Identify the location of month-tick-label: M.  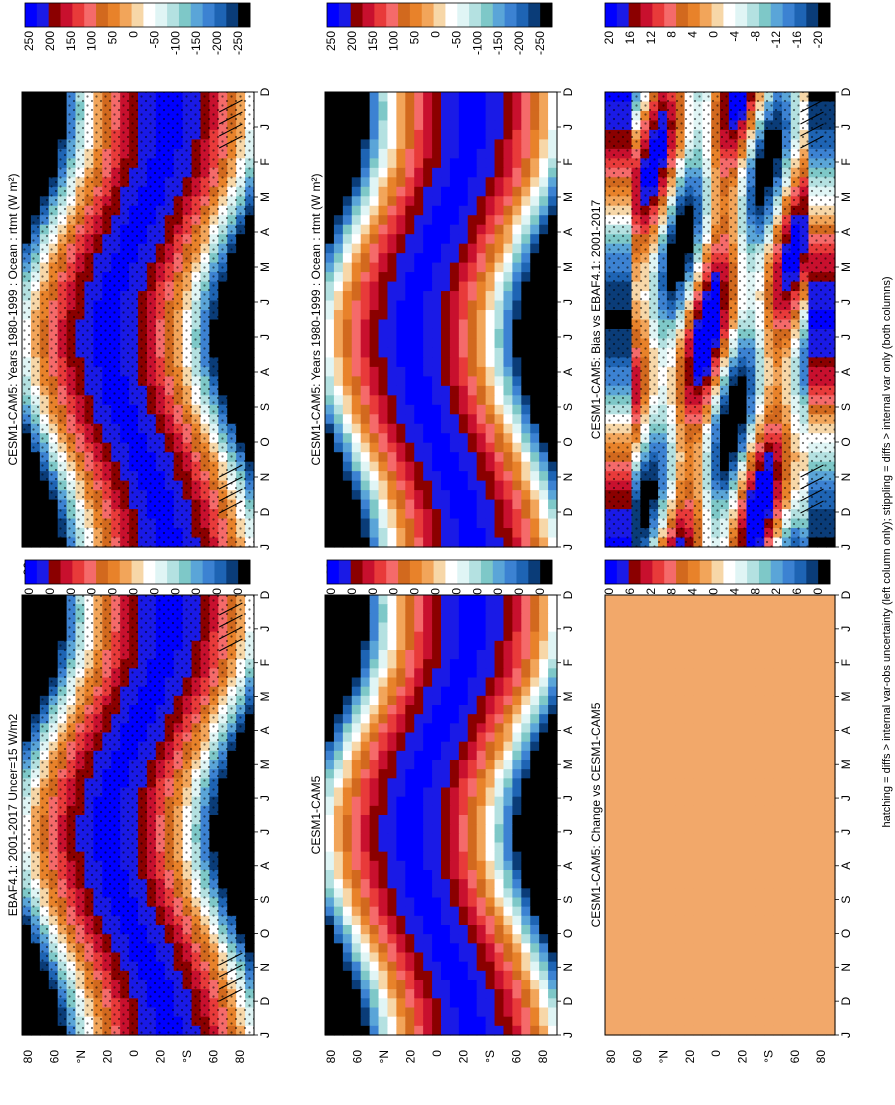
(568, 197).